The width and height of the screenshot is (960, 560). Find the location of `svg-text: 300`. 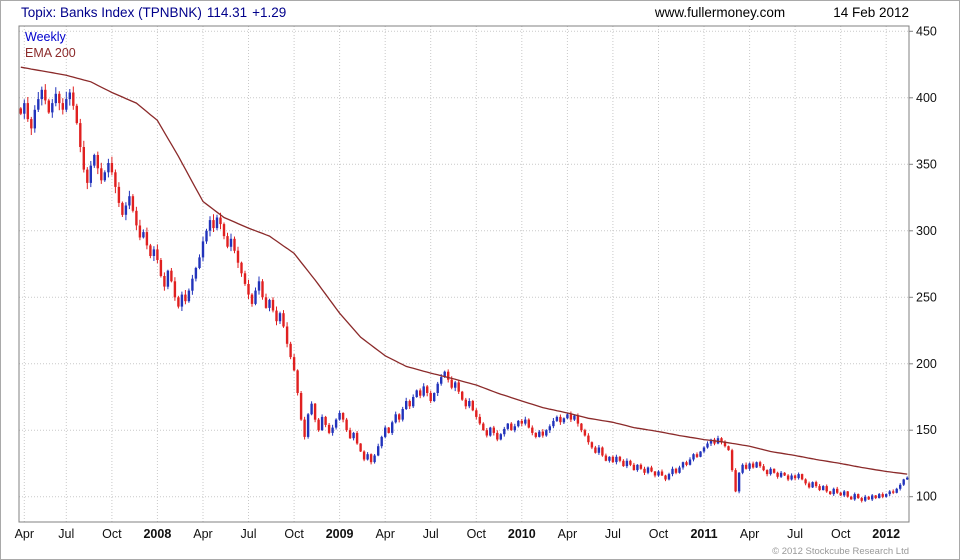

svg-text: 300 is located at coordinates (926, 231).